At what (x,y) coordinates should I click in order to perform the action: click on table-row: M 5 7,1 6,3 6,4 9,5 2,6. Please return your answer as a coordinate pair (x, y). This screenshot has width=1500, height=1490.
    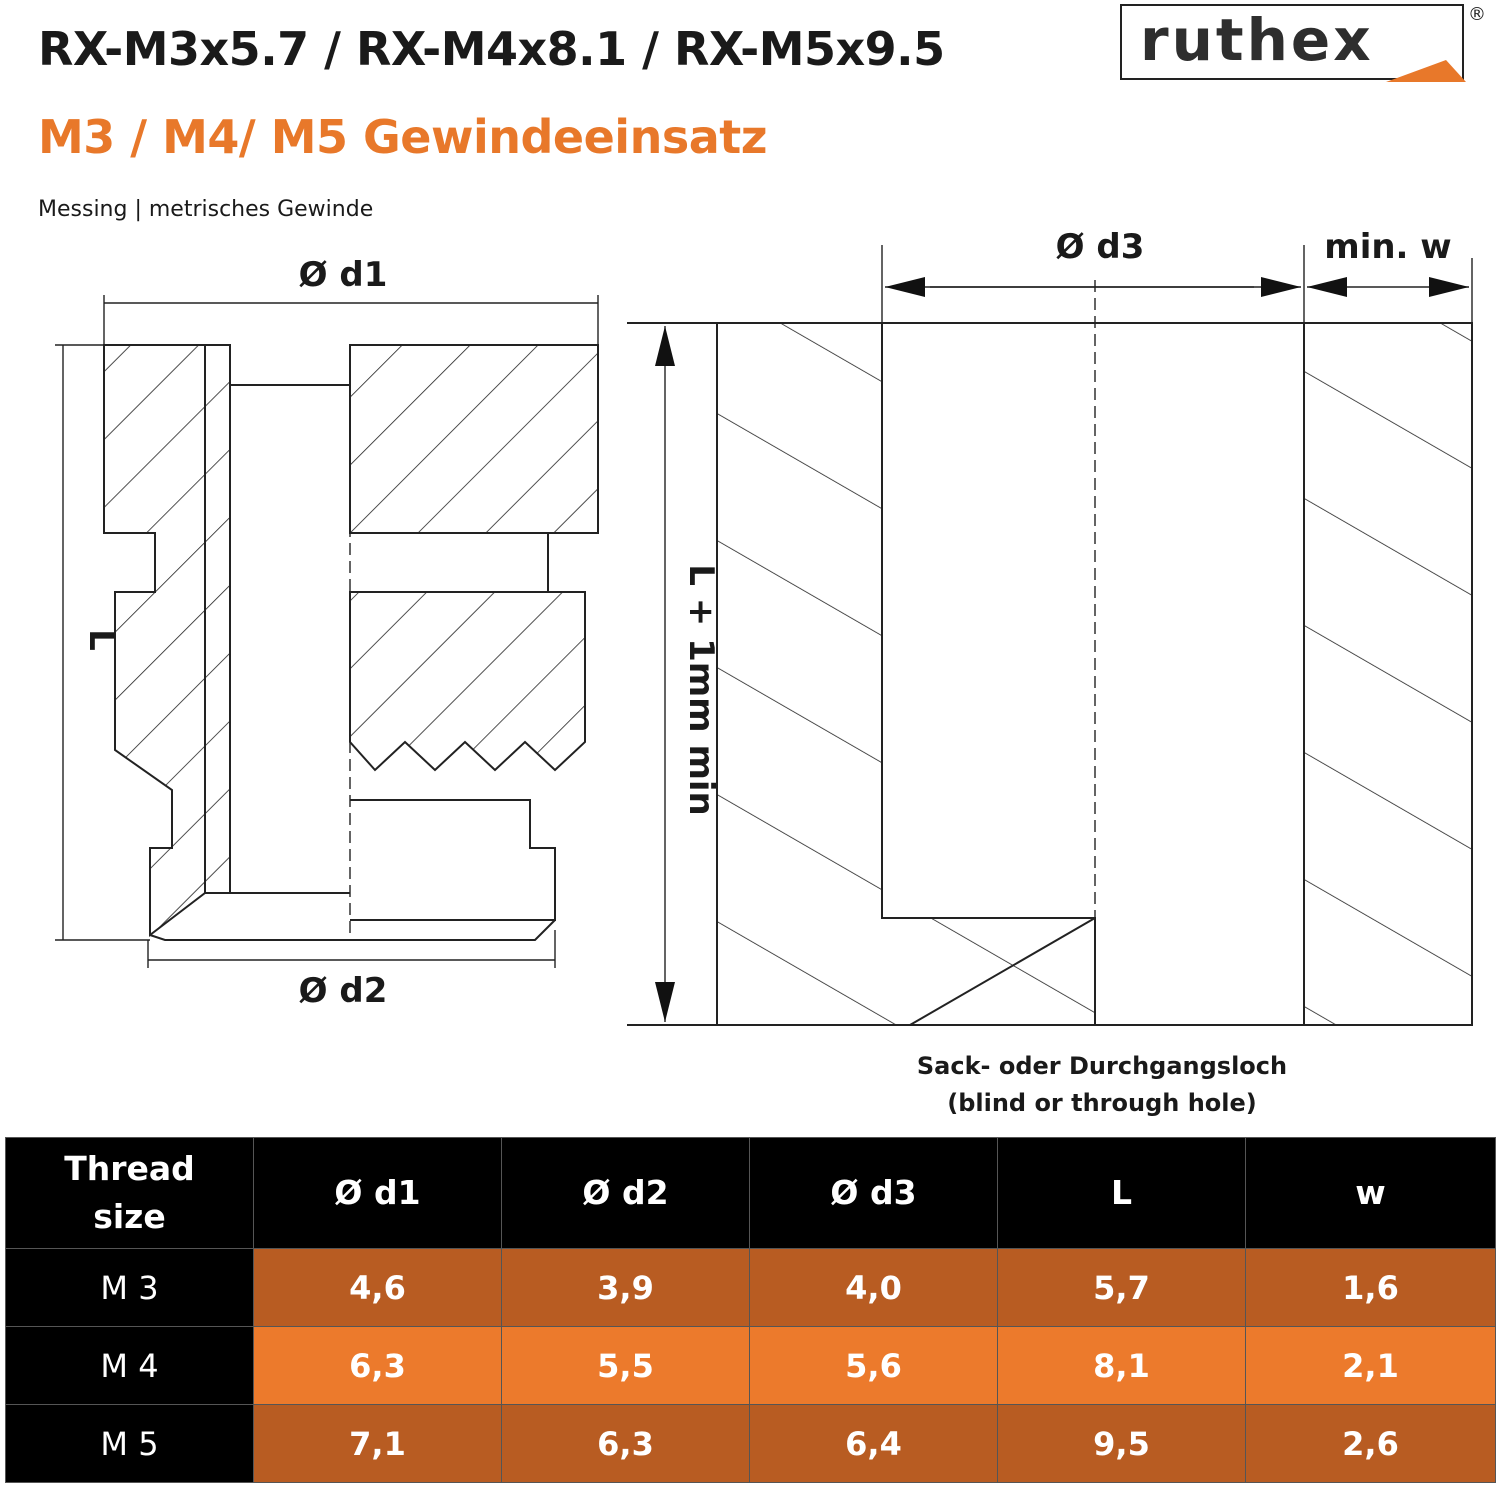
    Looking at the image, I should click on (750, 1443).